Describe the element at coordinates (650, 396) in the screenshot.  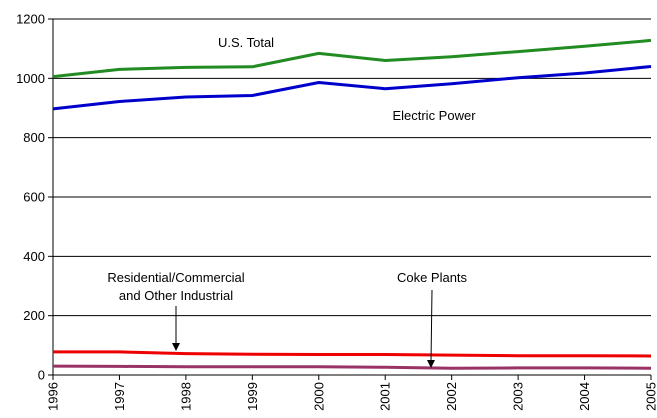
I see `x-tick-label-2005: 2005` at that location.